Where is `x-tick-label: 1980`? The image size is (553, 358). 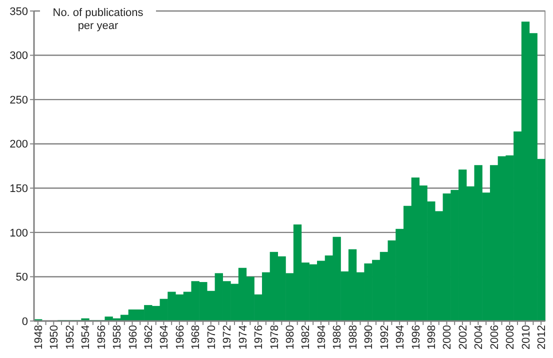
x-tick-label: 1980 is located at coordinates (290, 337).